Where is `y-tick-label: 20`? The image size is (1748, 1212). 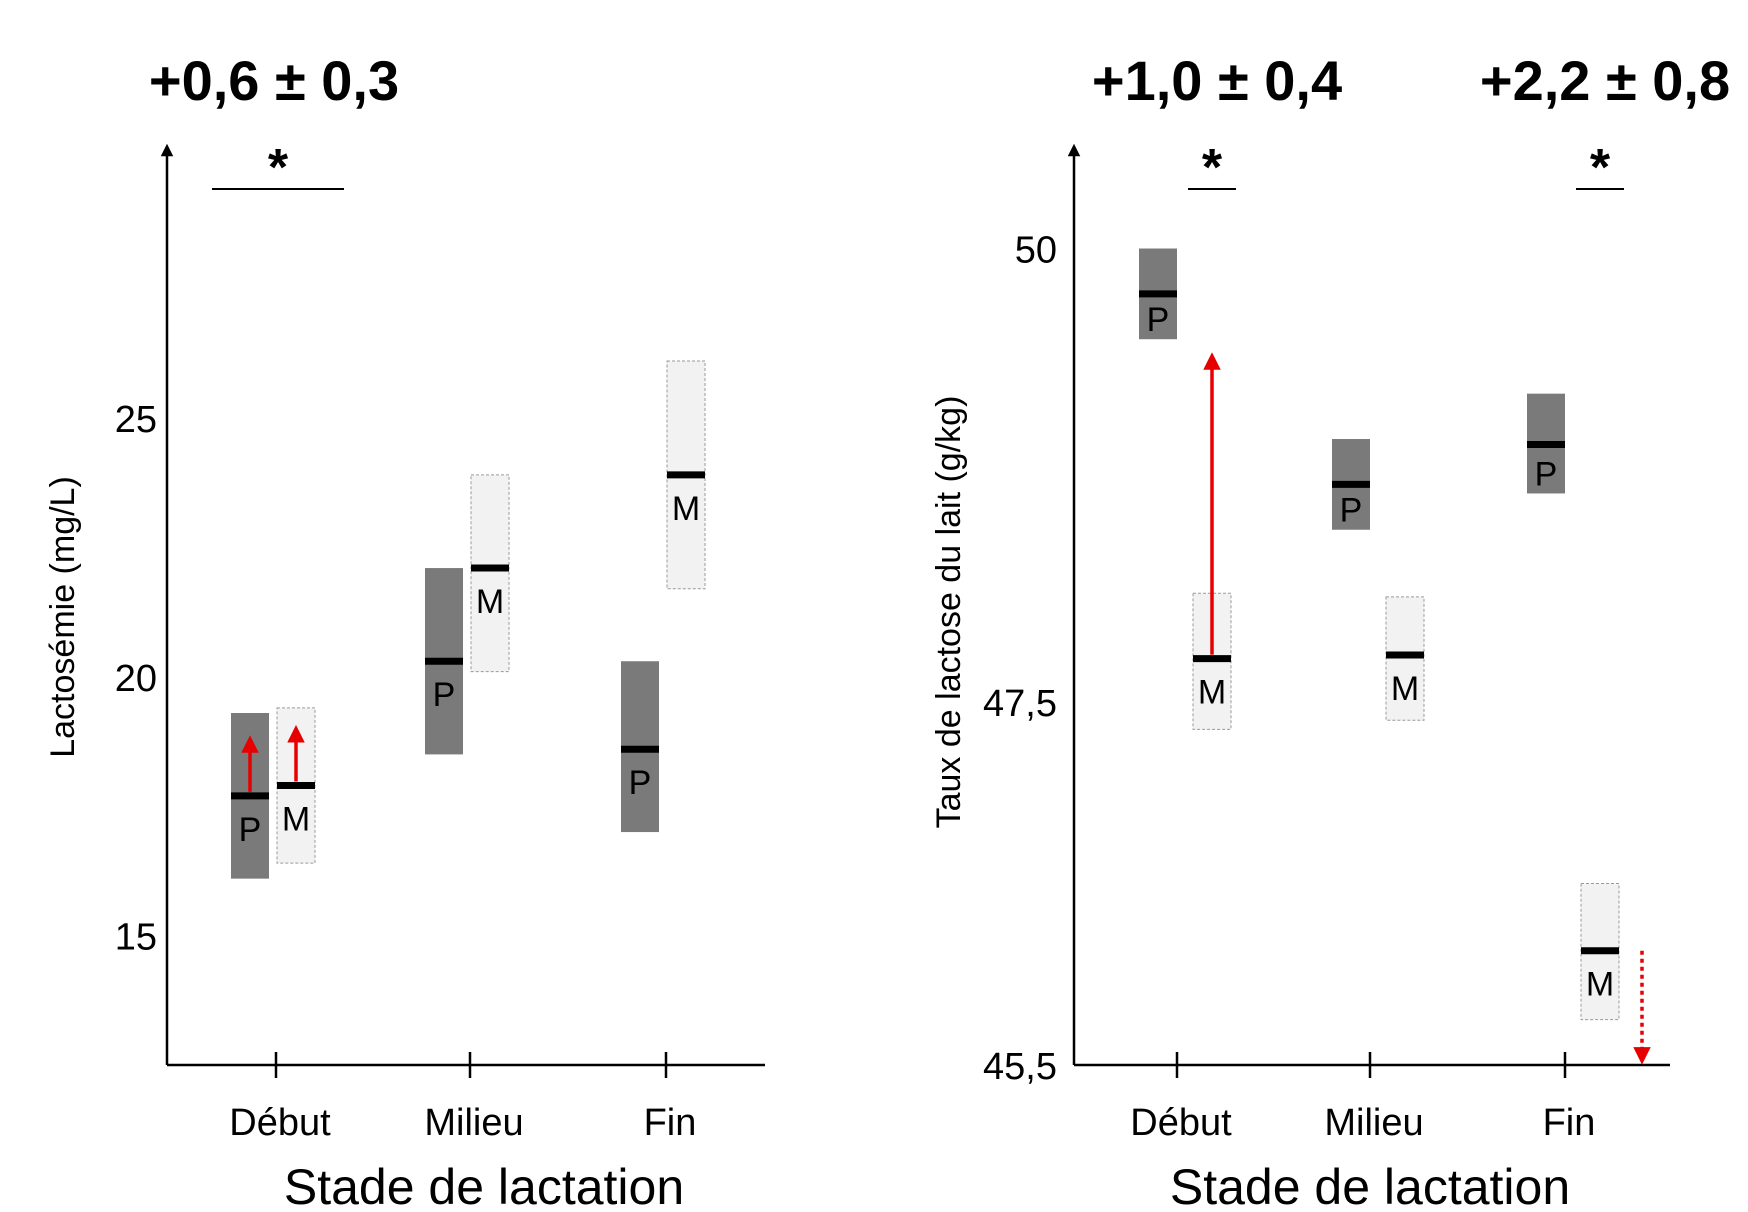 y-tick-label: 20 is located at coordinates (136, 679).